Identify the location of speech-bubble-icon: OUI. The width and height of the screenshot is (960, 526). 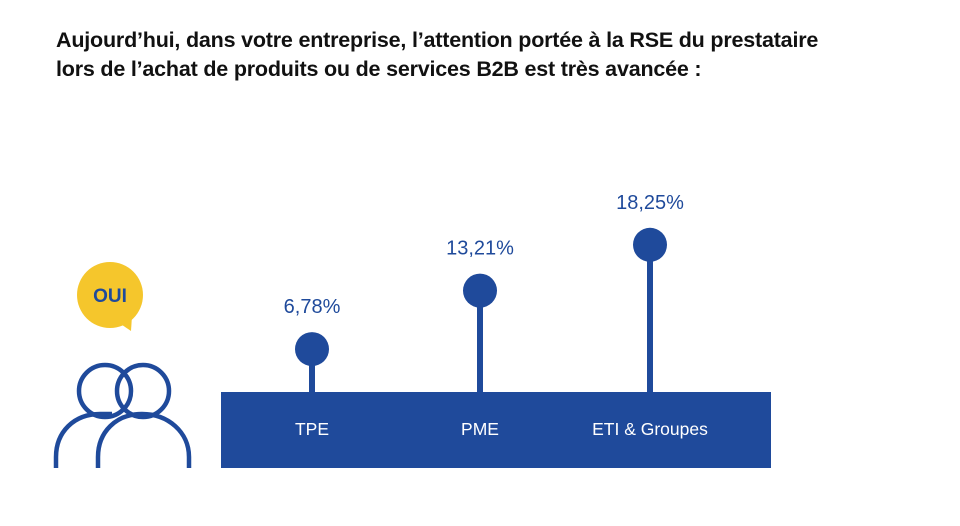
(110, 296).